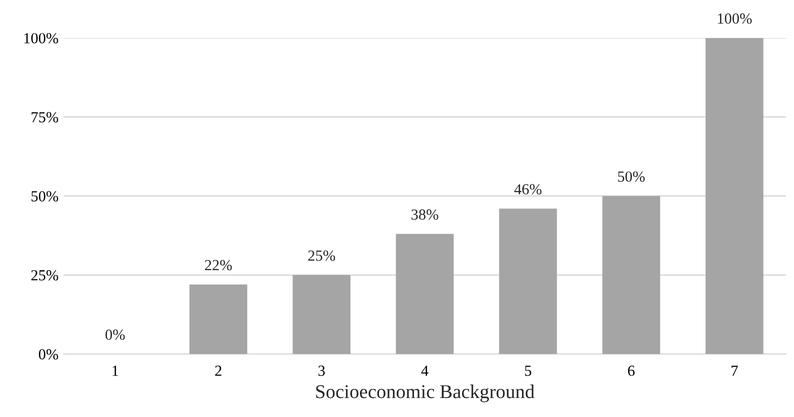 The width and height of the screenshot is (794, 417). Describe the element at coordinates (425, 214) in the screenshot. I see `data-label: 38%` at that location.